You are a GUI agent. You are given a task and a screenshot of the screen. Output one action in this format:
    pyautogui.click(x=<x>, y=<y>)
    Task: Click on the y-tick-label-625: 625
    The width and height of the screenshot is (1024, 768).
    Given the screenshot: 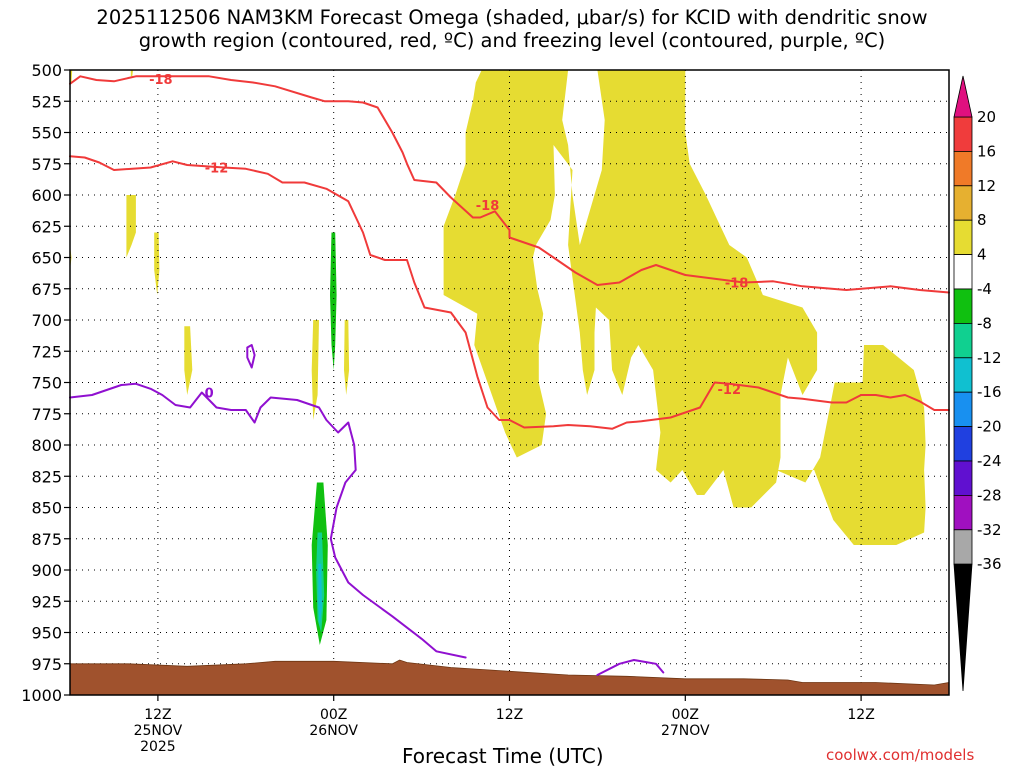 What is the action you would take?
    pyautogui.click(x=46, y=226)
    